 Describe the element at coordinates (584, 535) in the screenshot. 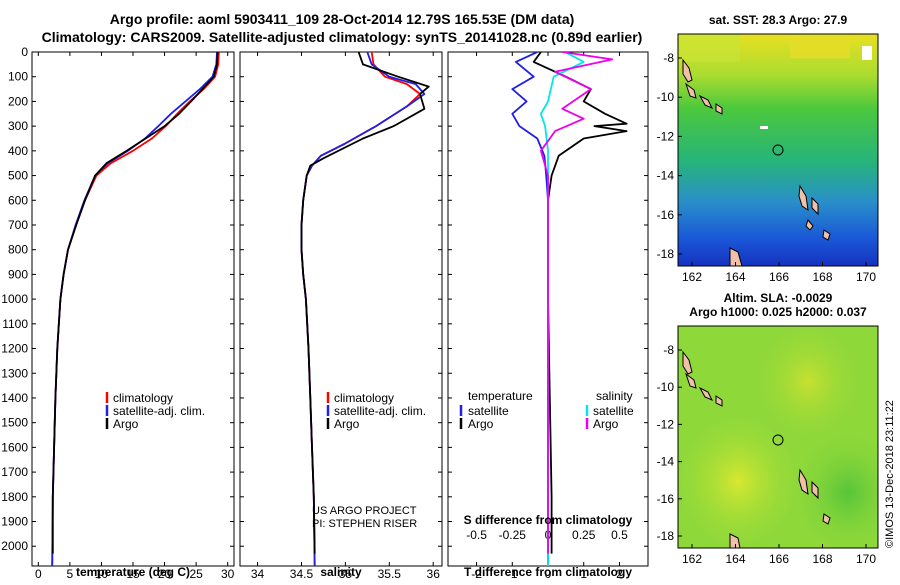

I see `s-diff-tick-label: 0.25` at that location.